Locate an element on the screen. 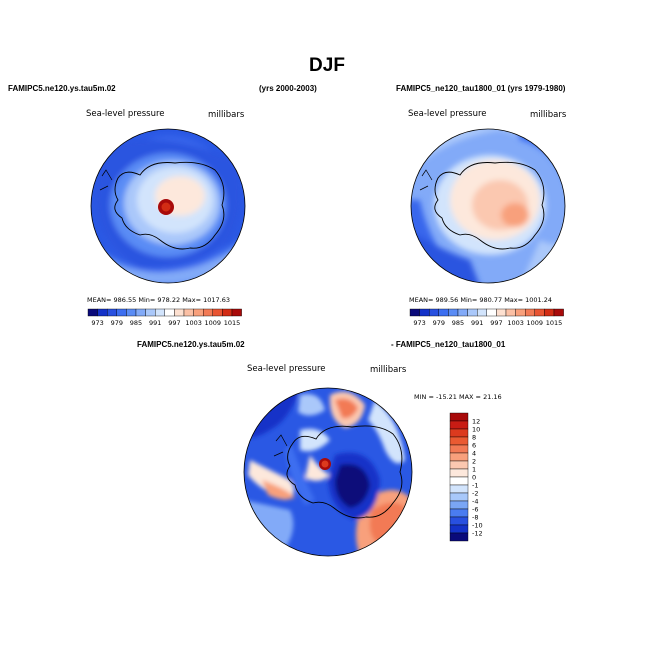  panel-right-header: FAMIPC5_ne120_tau1800_01 (yrs 1979-1980) is located at coordinates (481, 88).